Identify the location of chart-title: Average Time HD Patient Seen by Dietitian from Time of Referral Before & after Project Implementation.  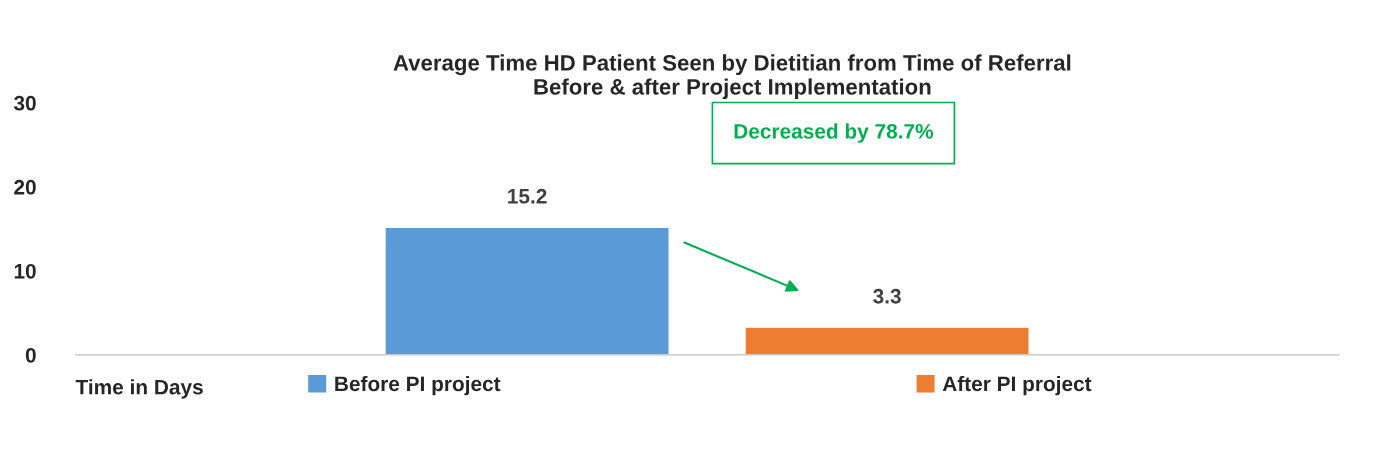
(732, 77).